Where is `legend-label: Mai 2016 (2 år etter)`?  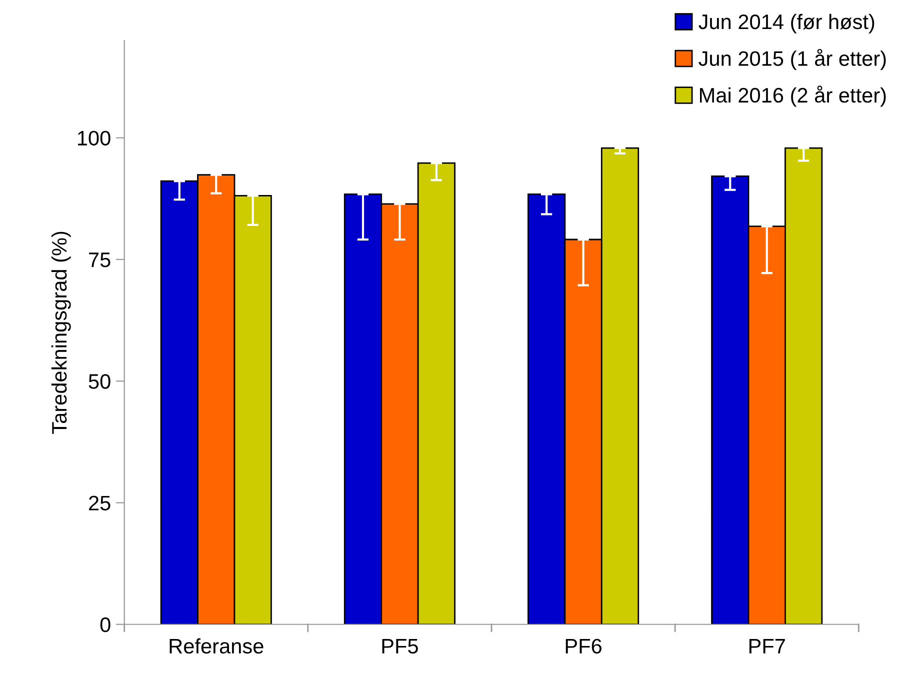 legend-label: Mai 2016 (2 år etter) is located at coordinates (793, 96).